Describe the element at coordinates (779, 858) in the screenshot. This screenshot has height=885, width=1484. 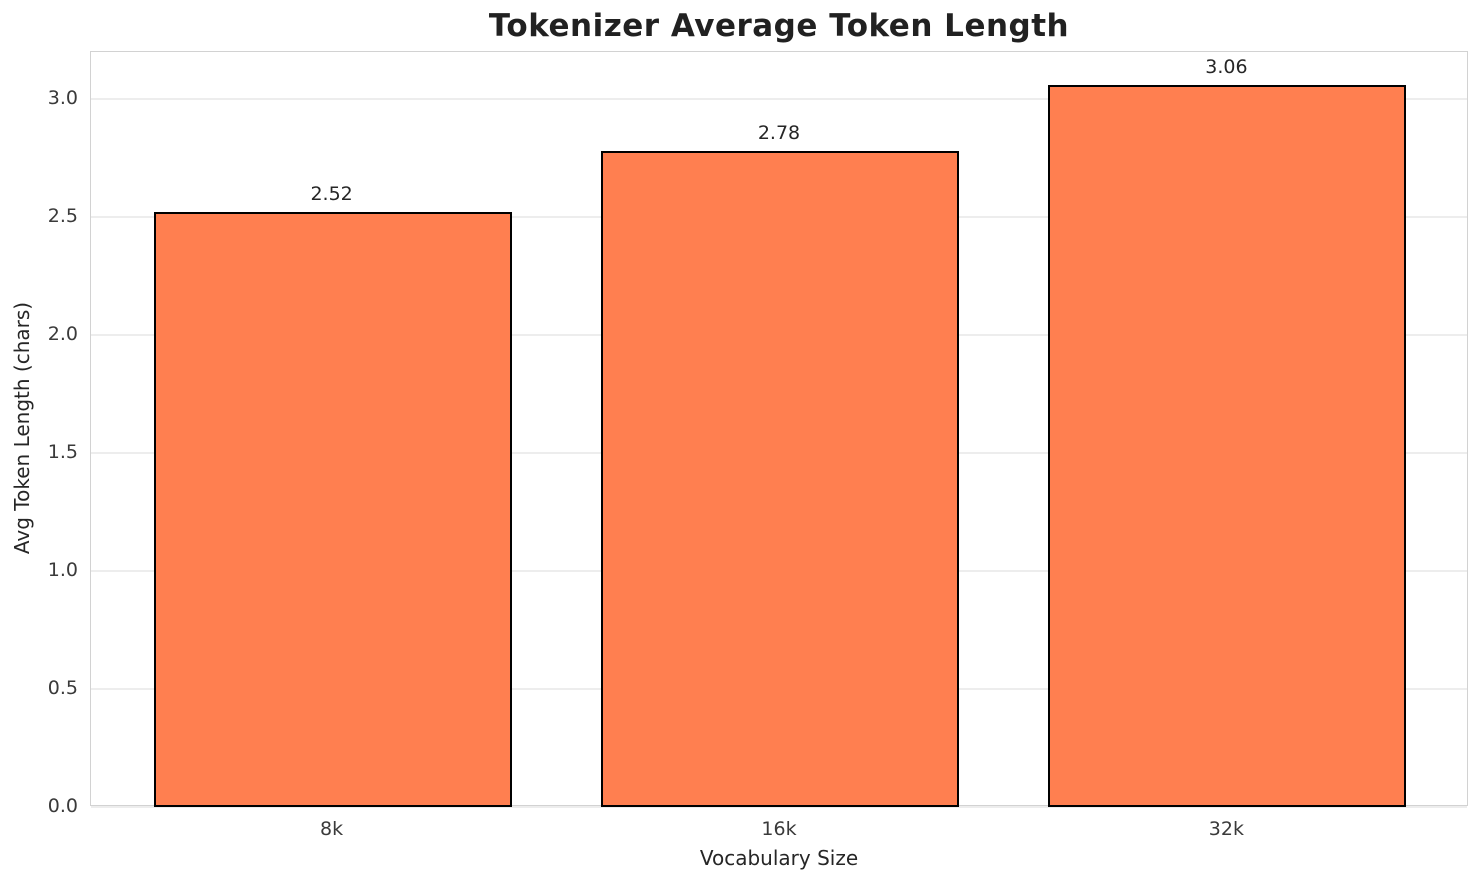
I see `x-axis-label: Vocabulary Size` at that location.